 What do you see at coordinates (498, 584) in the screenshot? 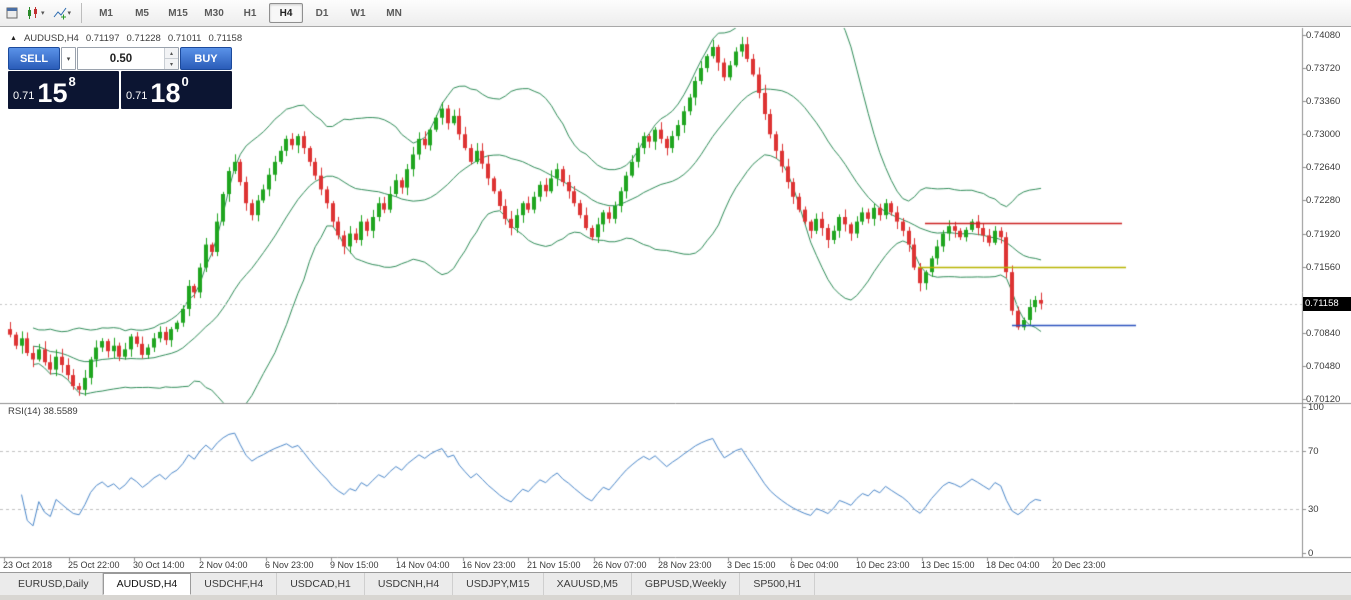
I see `tab-usdjpy-m15: USDJPY,M15` at bounding box center [498, 584].